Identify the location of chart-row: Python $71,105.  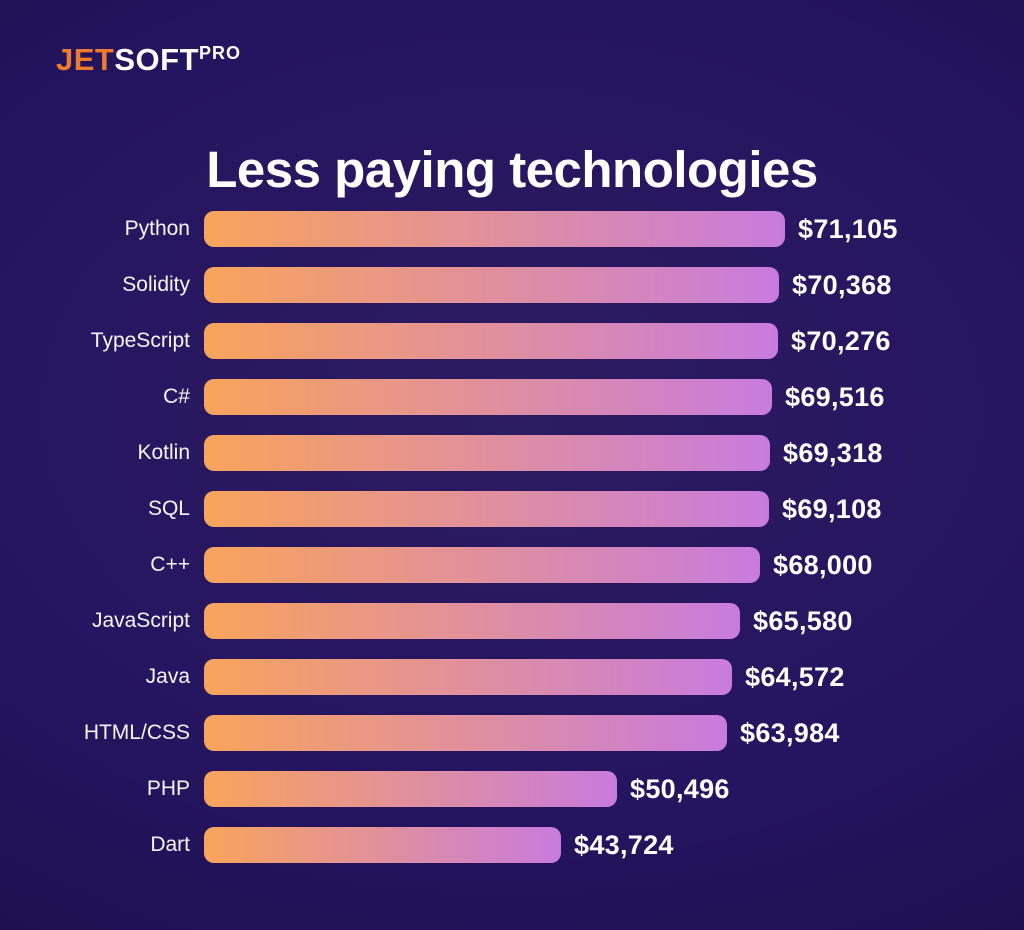
(512, 229).